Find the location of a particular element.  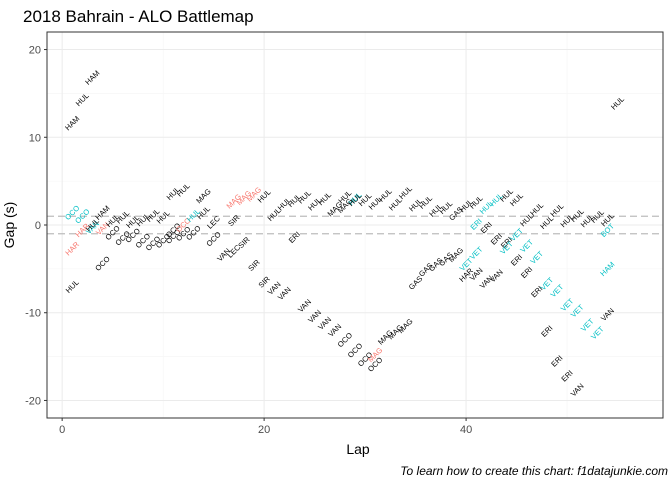

y-axis: -20 -10 0 10 20 is located at coordinates (36, 226).